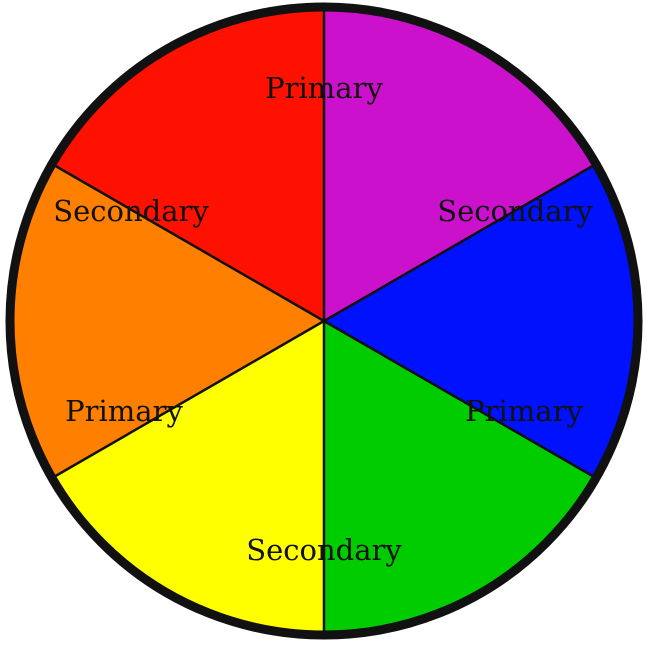 The width and height of the screenshot is (648, 648). What do you see at coordinates (131, 211) in the screenshot?
I see `segment-label-orange: Secondary` at bounding box center [131, 211].